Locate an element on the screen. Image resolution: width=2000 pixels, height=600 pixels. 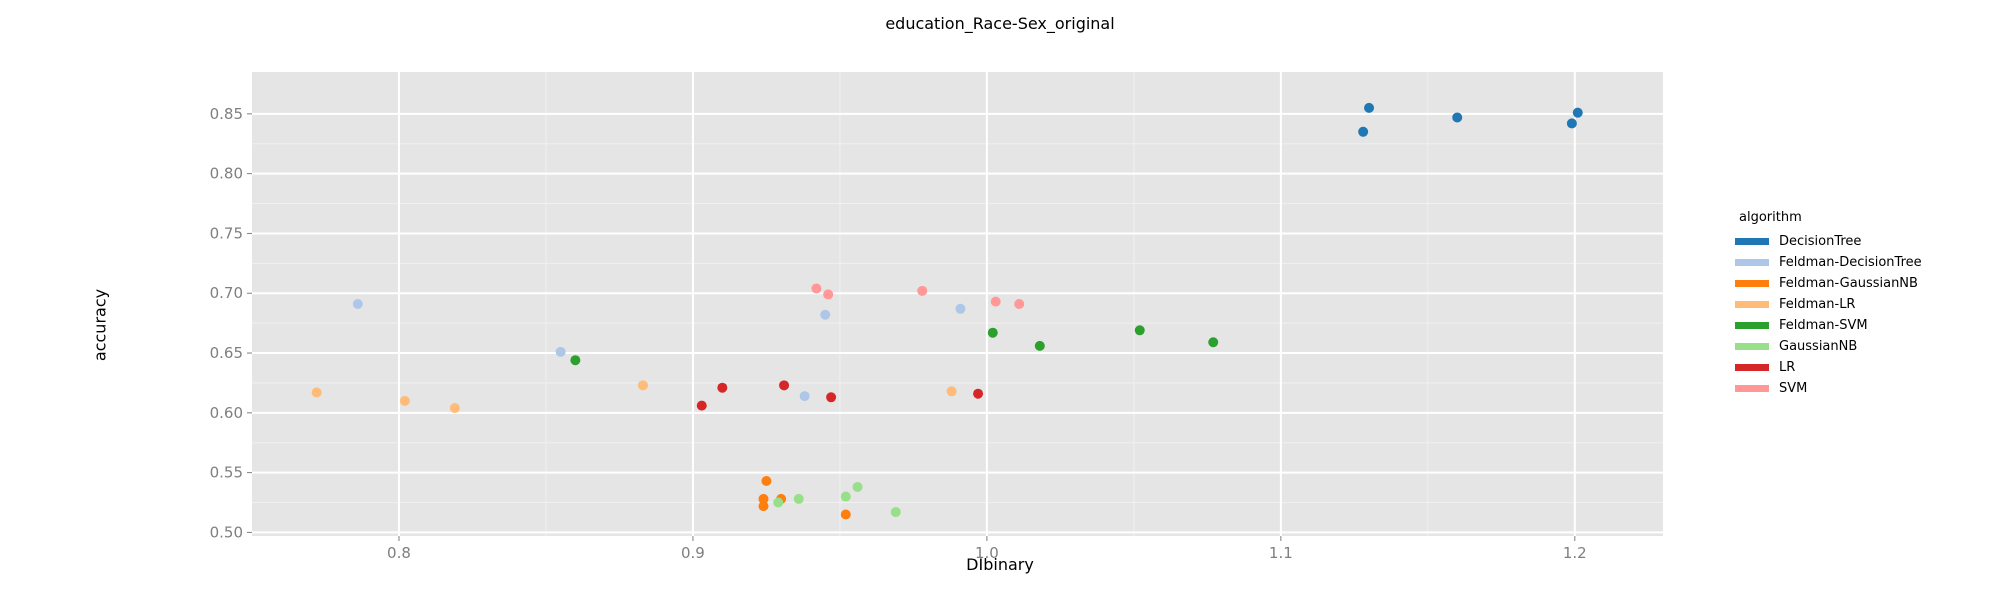
legend-item: LR is located at coordinates (1828, 367).